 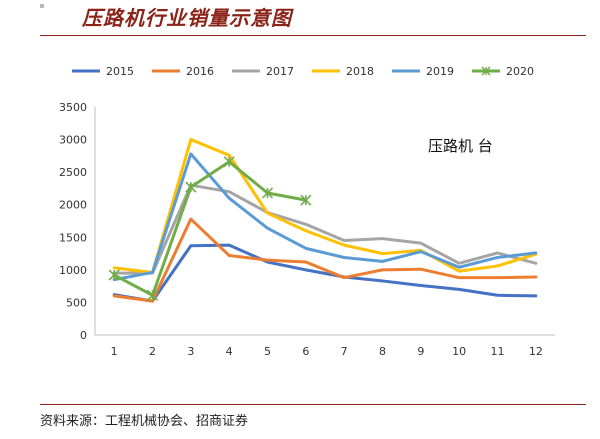 I want to click on y-tick-label: 3000, so click(x=73, y=140).